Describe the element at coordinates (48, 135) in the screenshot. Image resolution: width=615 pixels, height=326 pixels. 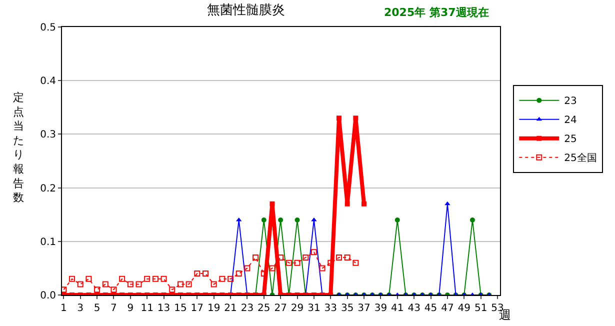
I see `y-tick-label: 0.3` at that location.